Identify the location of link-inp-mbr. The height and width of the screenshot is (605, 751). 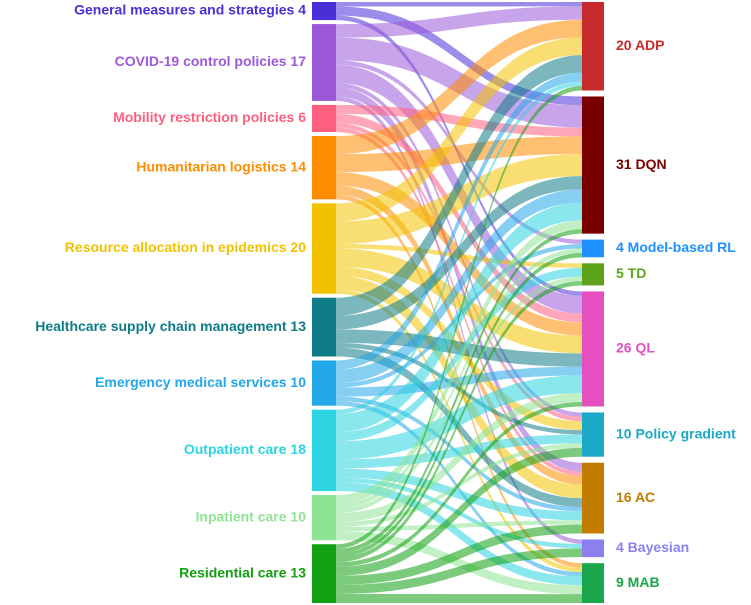
(459, 378).